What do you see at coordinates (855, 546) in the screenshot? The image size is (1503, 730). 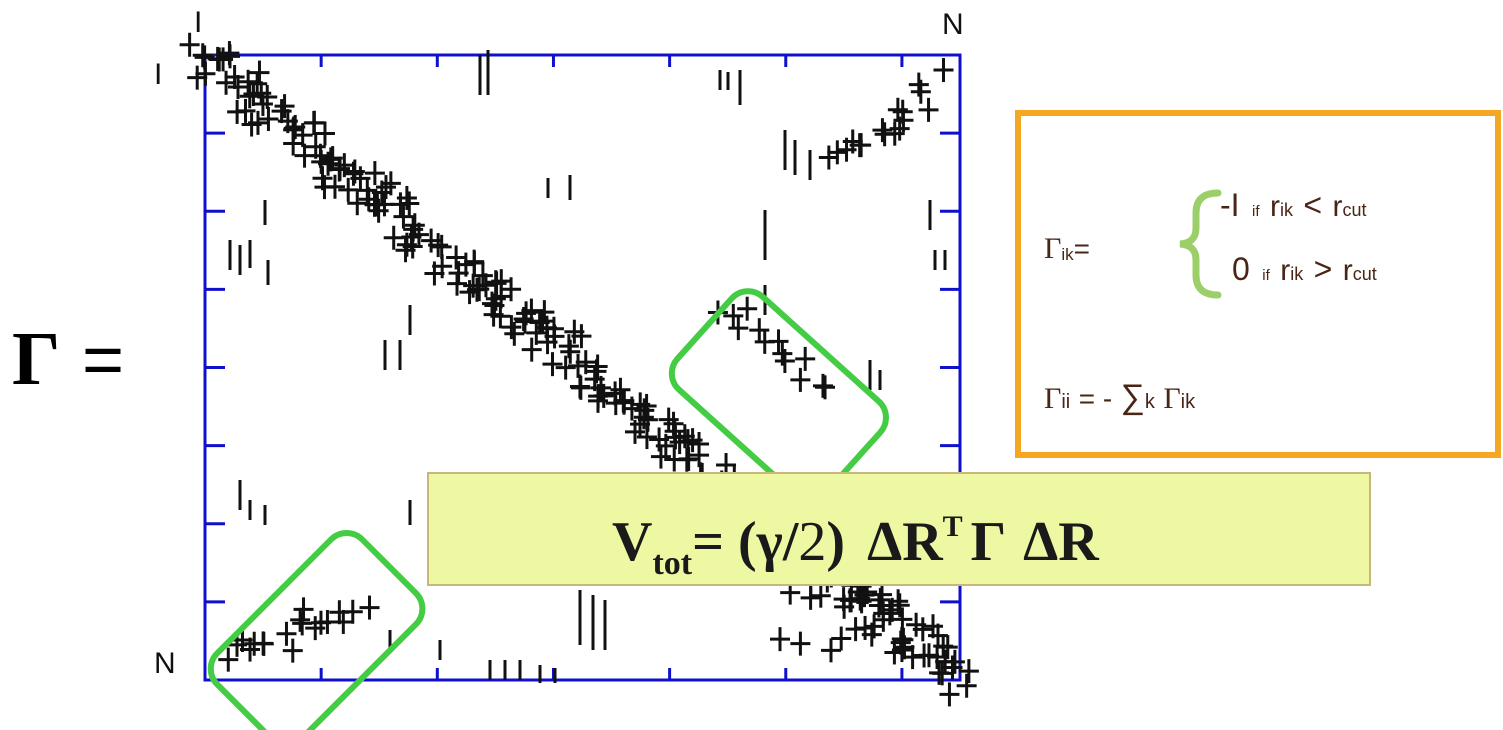 I see `energy-formula: Vtot= (γ/2) ΔRT Γ ΔR` at bounding box center [855, 546].